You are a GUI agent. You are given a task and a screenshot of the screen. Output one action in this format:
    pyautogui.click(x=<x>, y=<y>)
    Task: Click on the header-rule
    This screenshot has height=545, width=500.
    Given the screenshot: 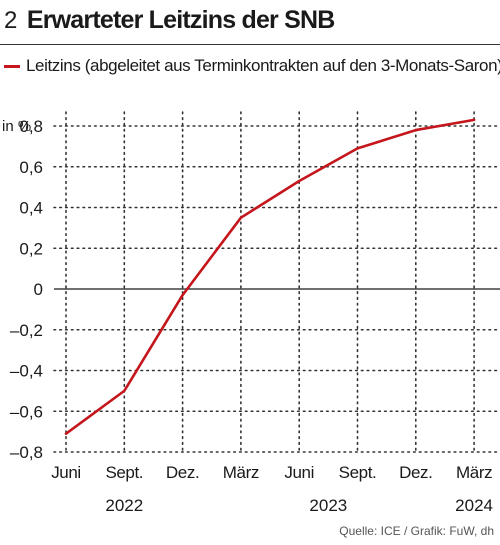 What is the action you would take?
    pyautogui.click(x=250, y=44)
    